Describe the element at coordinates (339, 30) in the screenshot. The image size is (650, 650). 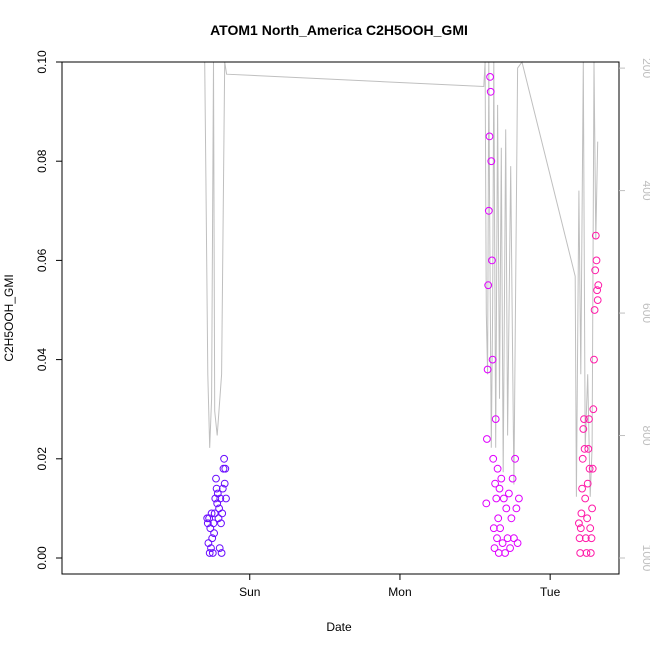
I see `chart-title: ATOM1 North_America C2H5OOH_GMI` at that location.